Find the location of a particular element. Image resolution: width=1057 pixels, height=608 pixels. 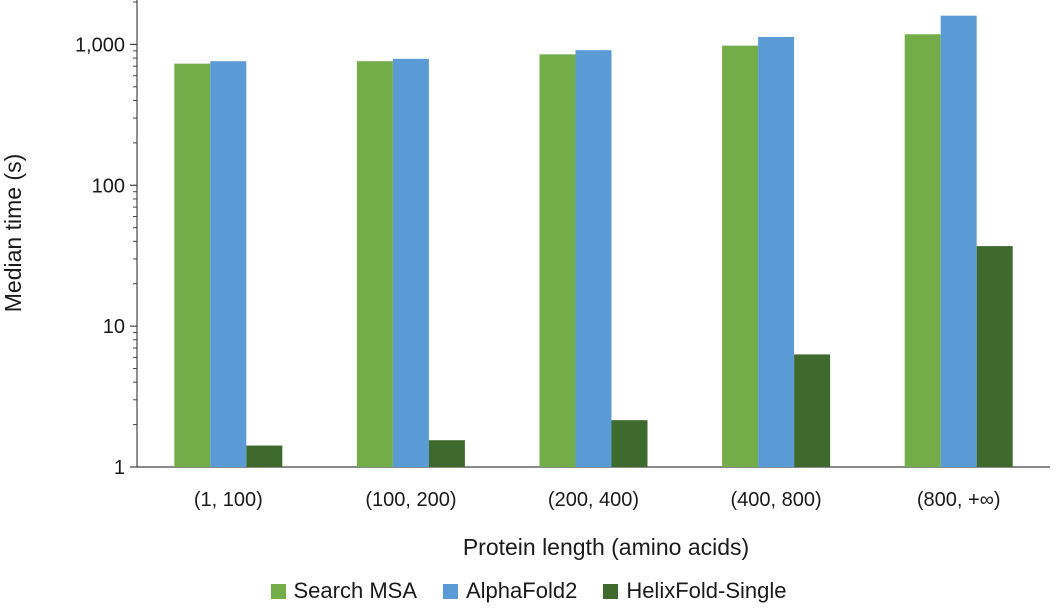

legend-item-alphafold2: AlphaFold2 is located at coordinates (510, 591).